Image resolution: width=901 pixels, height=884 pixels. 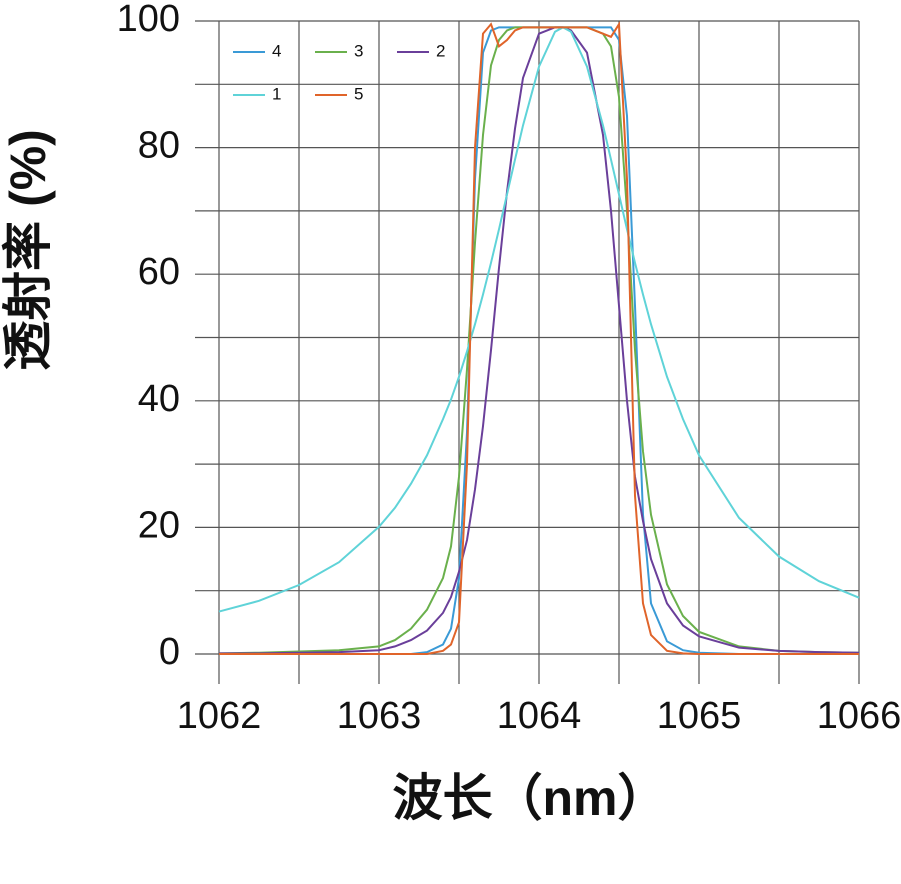 I want to click on x-axis-title: 波长（nm）, so click(x=530, y=798).